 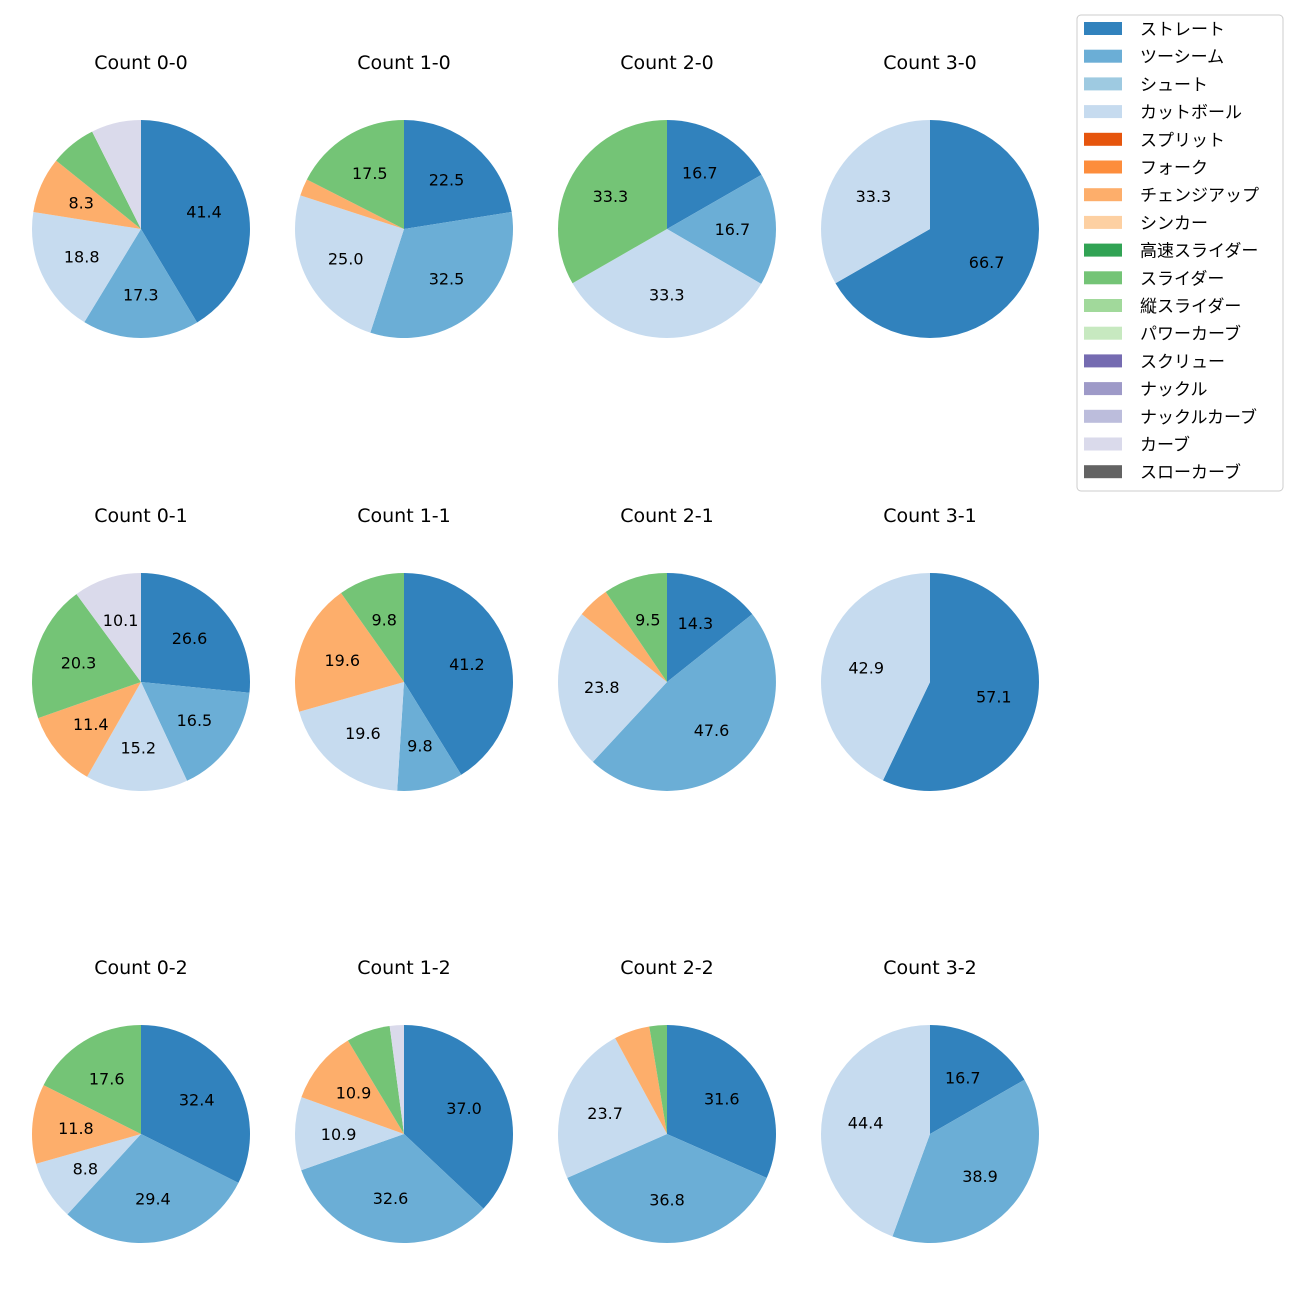 What do you see at coordinates (1174, 224) in the screenshot?
I see `legend-label: シンカー` at bounding box center [1174, 224].